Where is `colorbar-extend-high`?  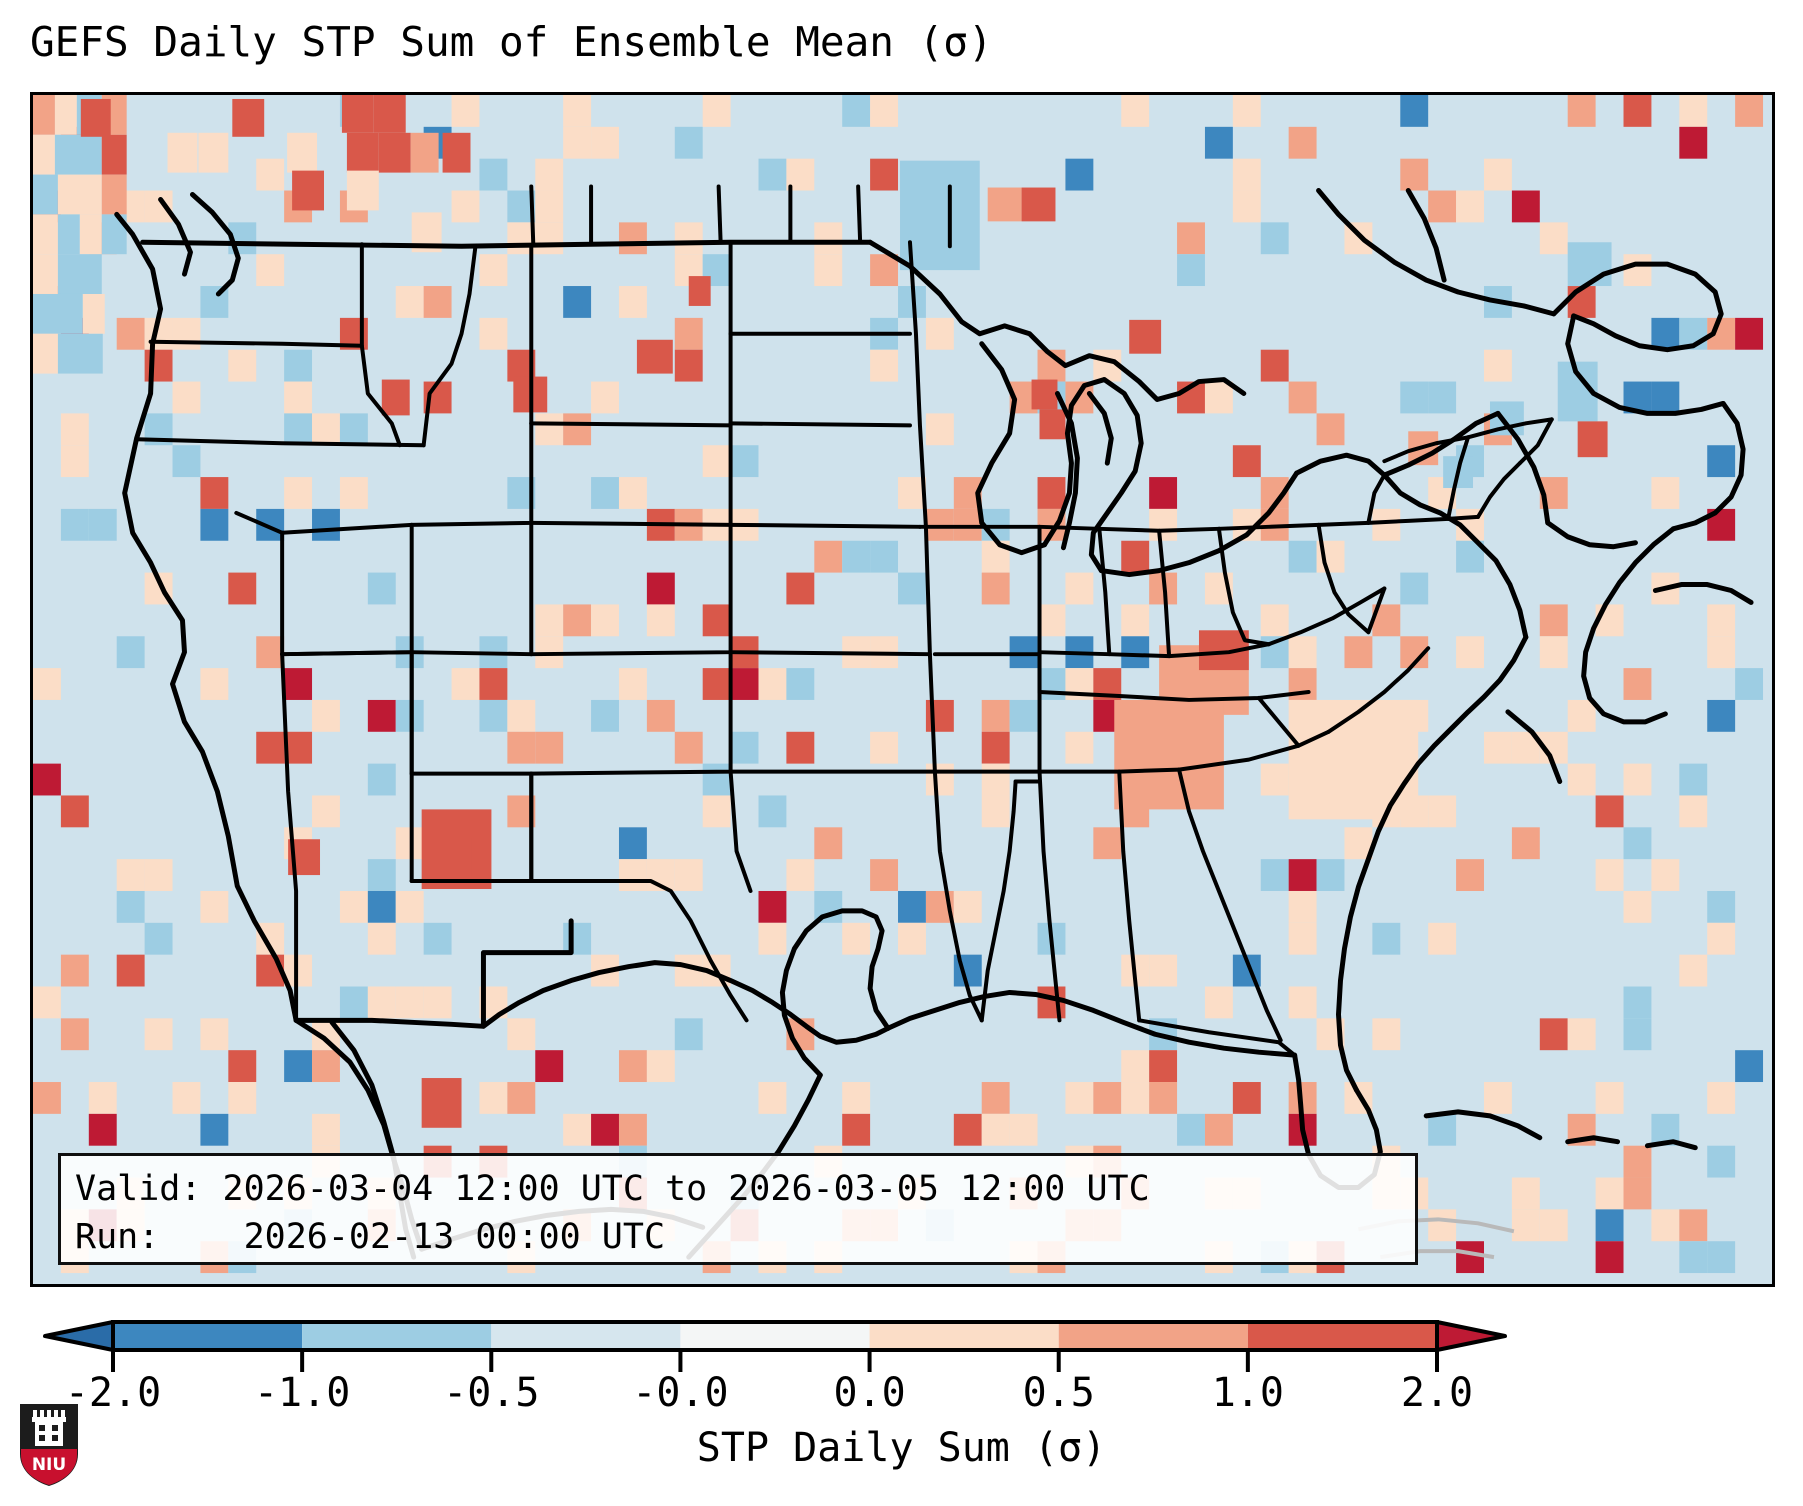
colorbar-extend-high is located at coordinates (1471, 1336).